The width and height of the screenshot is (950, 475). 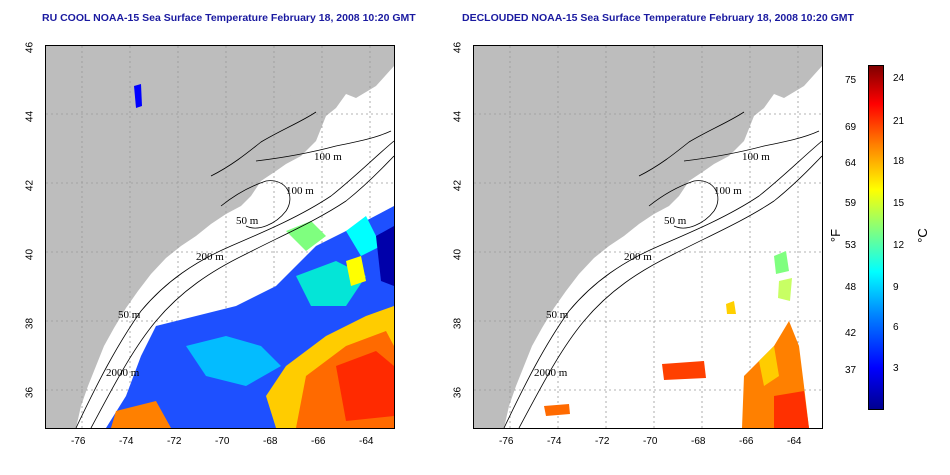 What do you see at coordinates (851, 127) in the screenshot?
I see `colorbar-f-tick: 69` at bounding box center [851, 127].